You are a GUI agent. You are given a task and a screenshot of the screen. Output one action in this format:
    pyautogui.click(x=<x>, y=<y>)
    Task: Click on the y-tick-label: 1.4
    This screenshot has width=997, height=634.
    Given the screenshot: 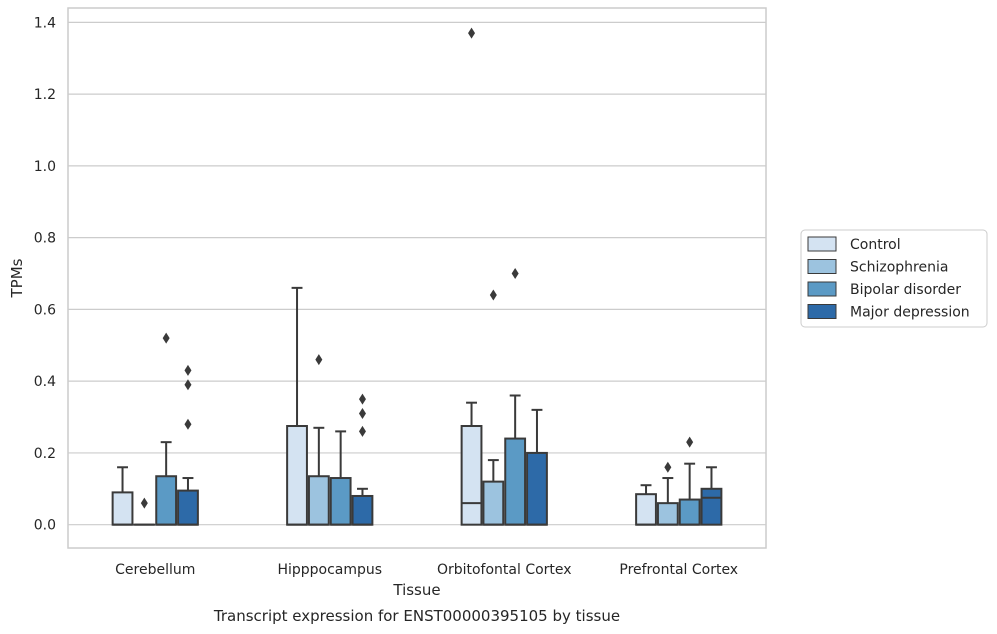 What is the action you would take?
    pyautogui.click(x=45, y=23)
    